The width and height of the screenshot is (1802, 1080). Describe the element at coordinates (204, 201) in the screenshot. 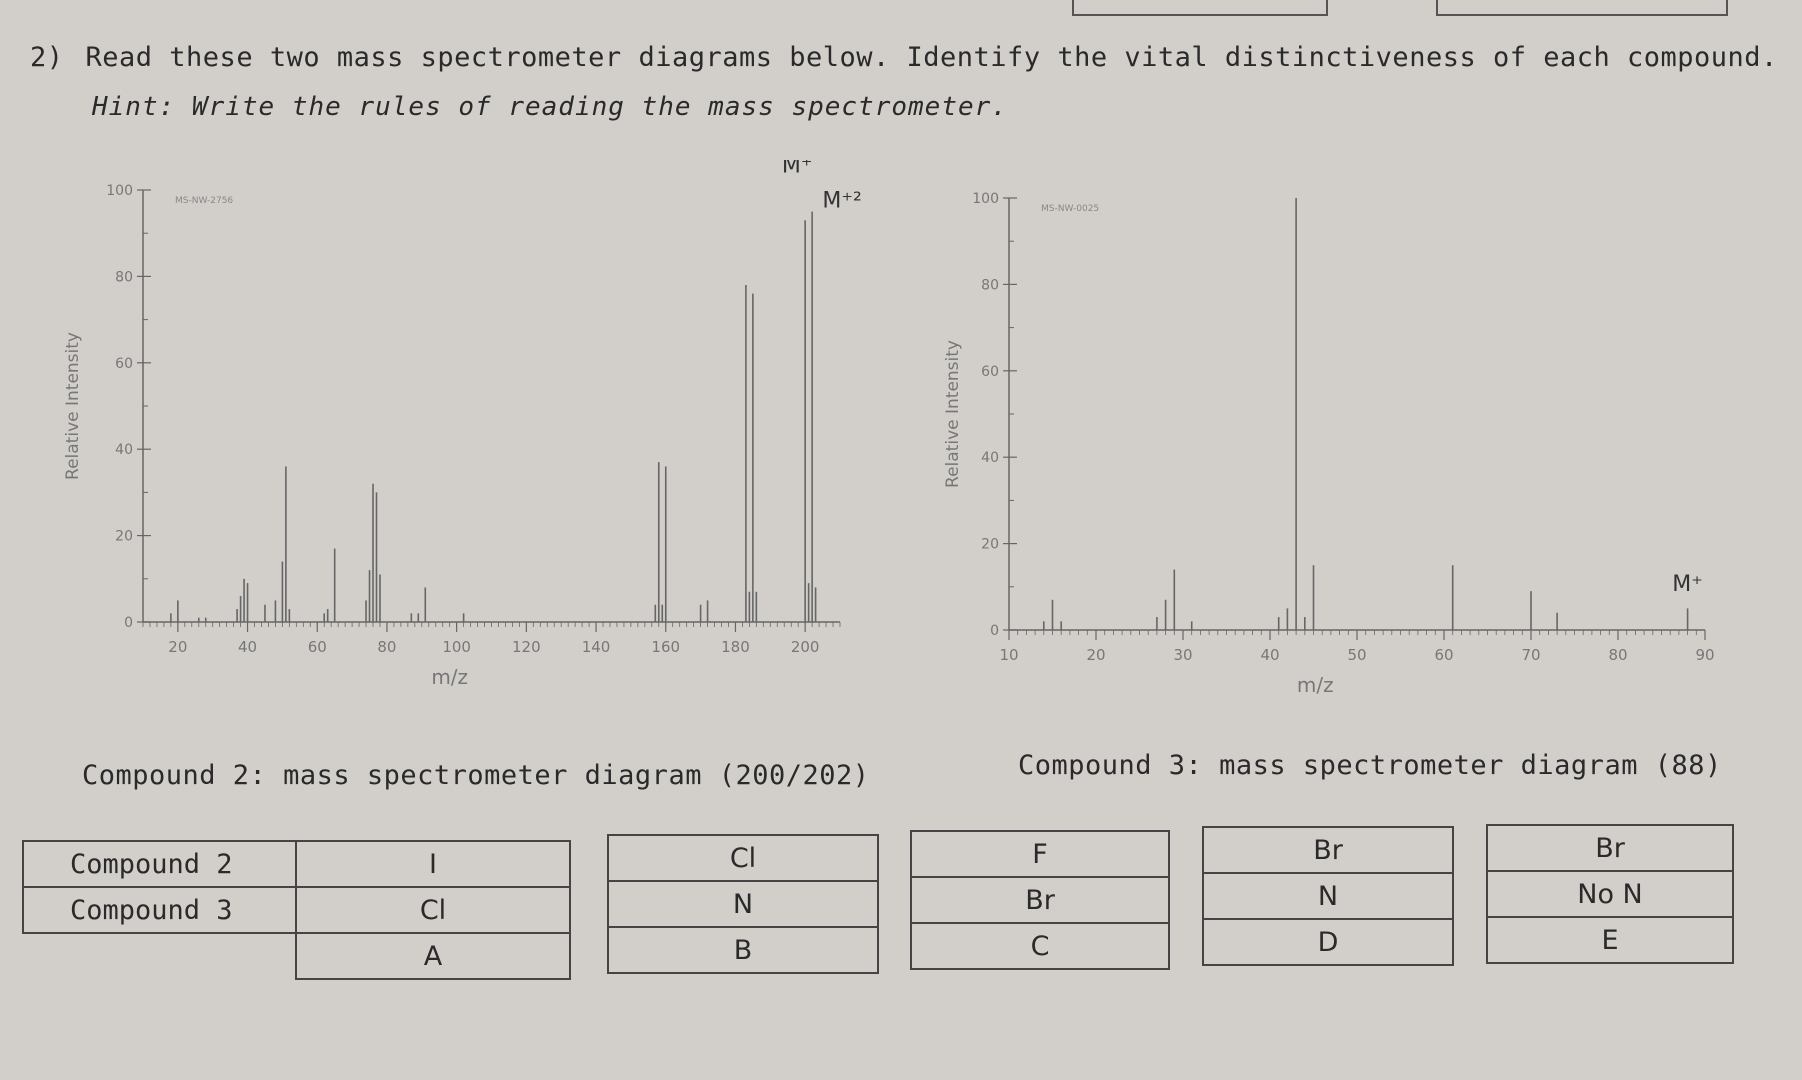

I see `spectrum-id-label: MS-NW-2756` at that location.